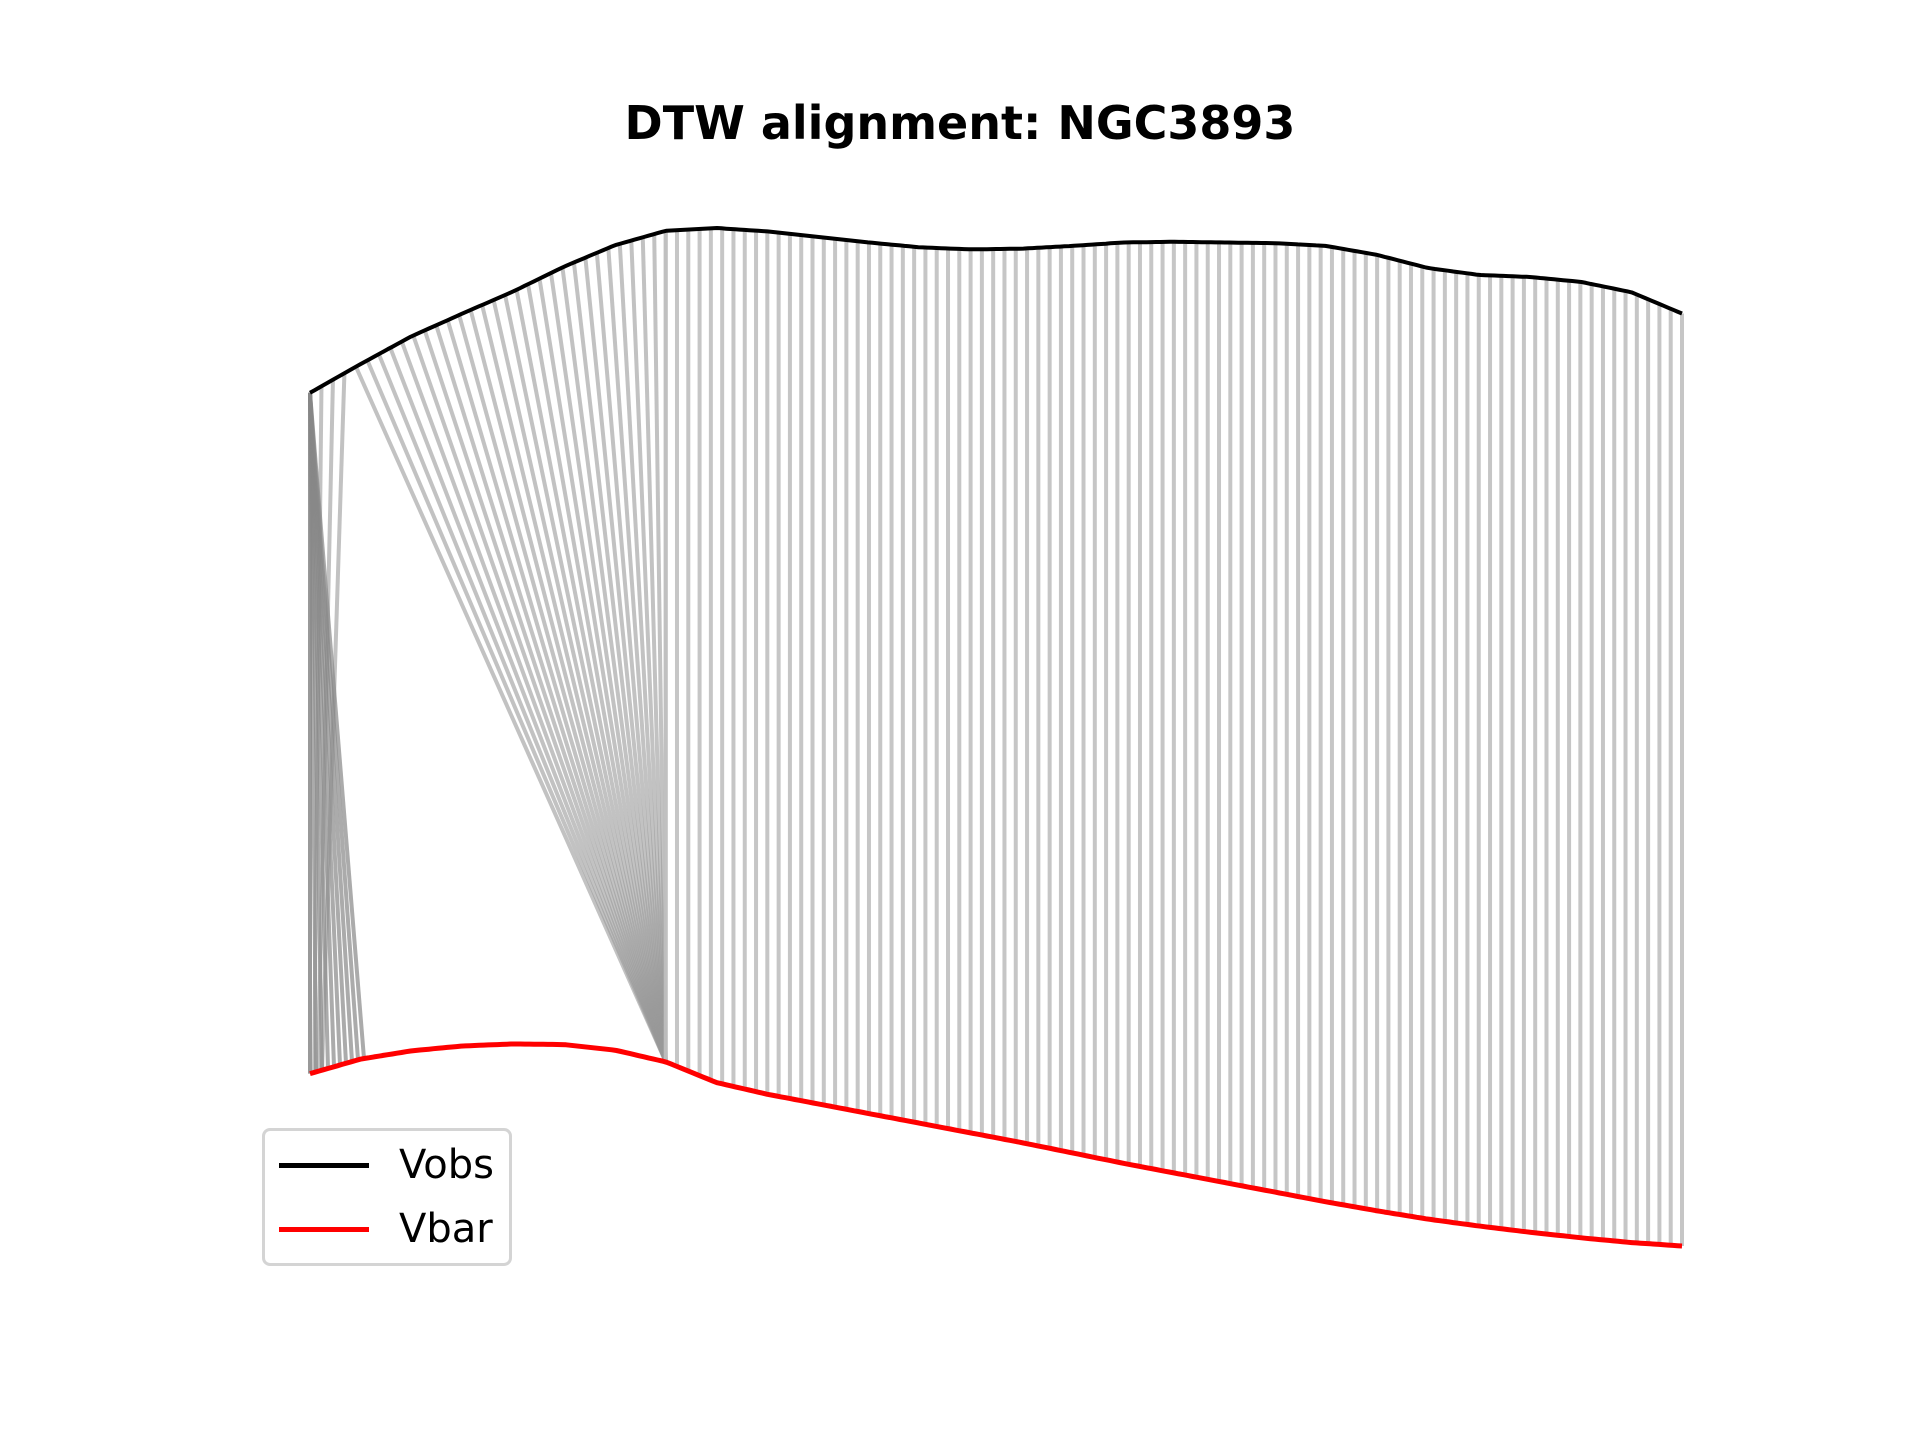 This screenshot has width=1920, height=1440. I want to click on legend-label-vbar: Vbar, so click(446, 1229).